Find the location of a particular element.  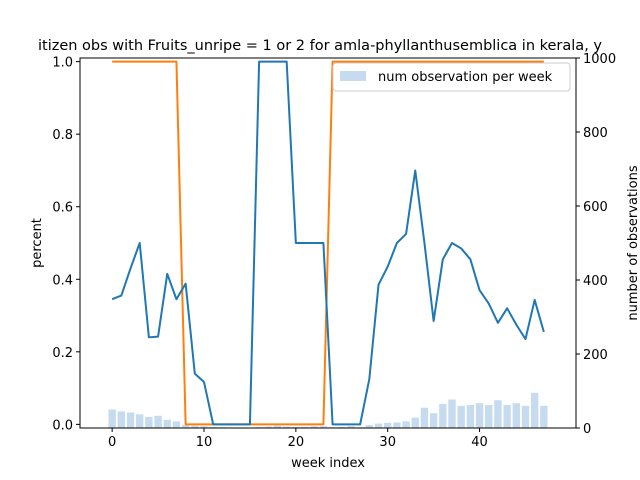

x-axis-ticks: 0 10 20 30 40 is located at coordinates (298, 439).